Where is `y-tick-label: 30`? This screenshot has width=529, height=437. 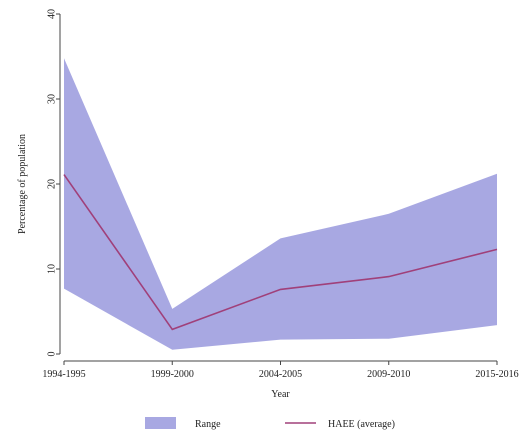 y-tick-label: 30 is located at coordinates (51, 99).